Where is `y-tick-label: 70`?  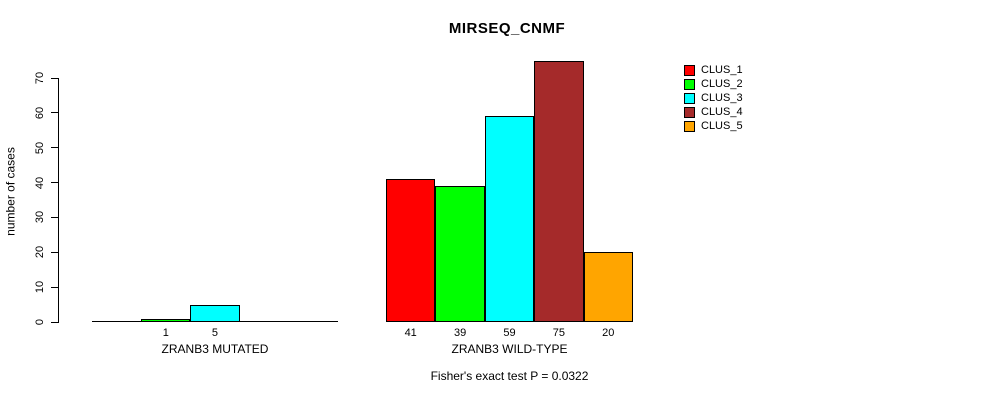
y-tick-label: 70 is located at coordinates (40, 78).